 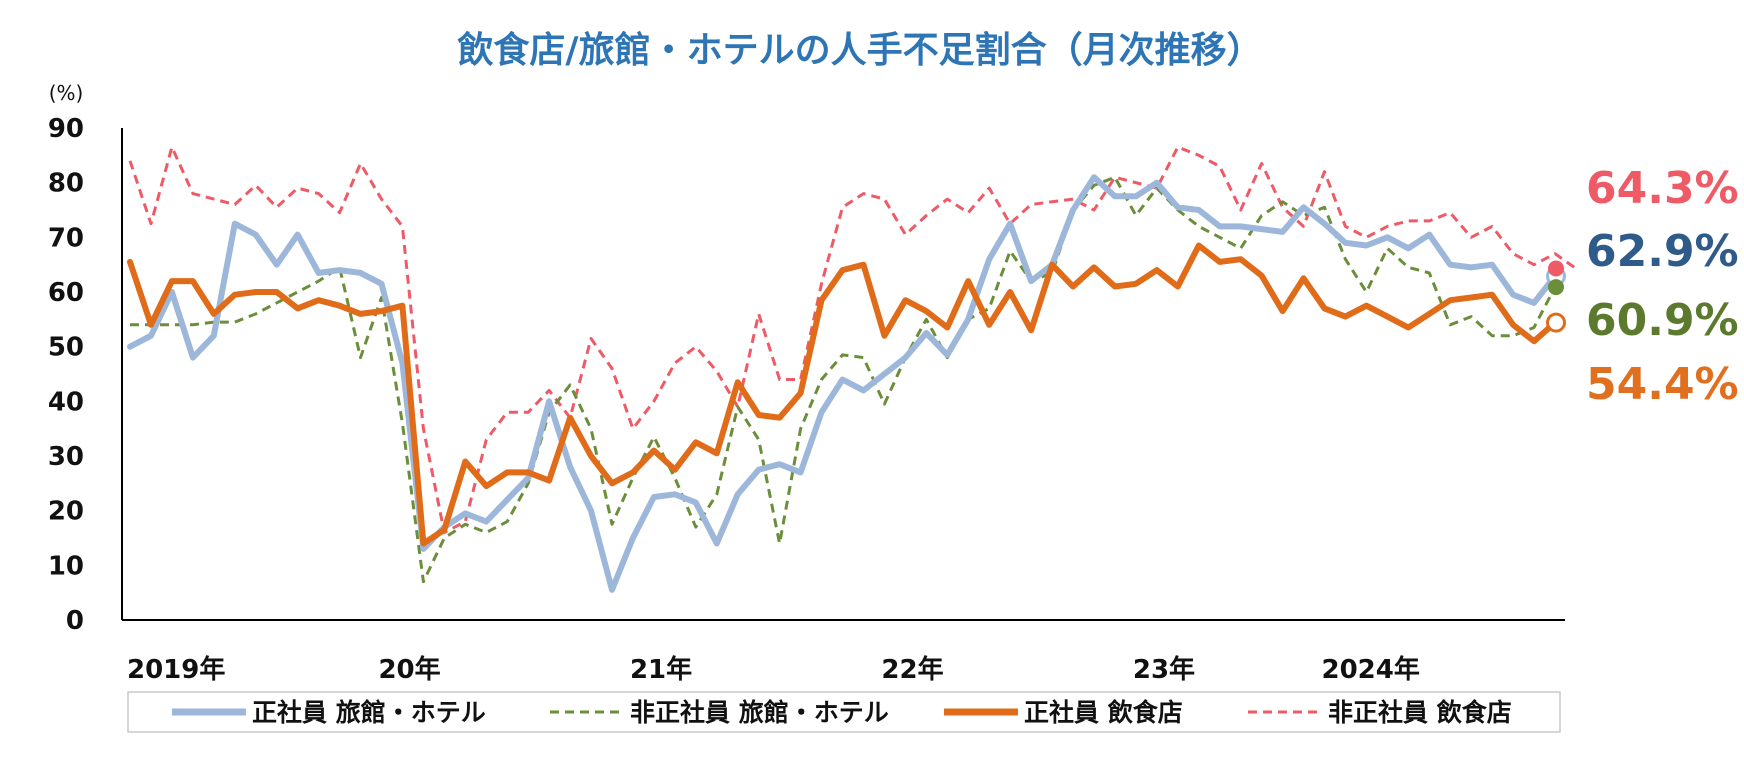 I want to click on x-tick-label: 2024年, so click(x=1370, y=669).